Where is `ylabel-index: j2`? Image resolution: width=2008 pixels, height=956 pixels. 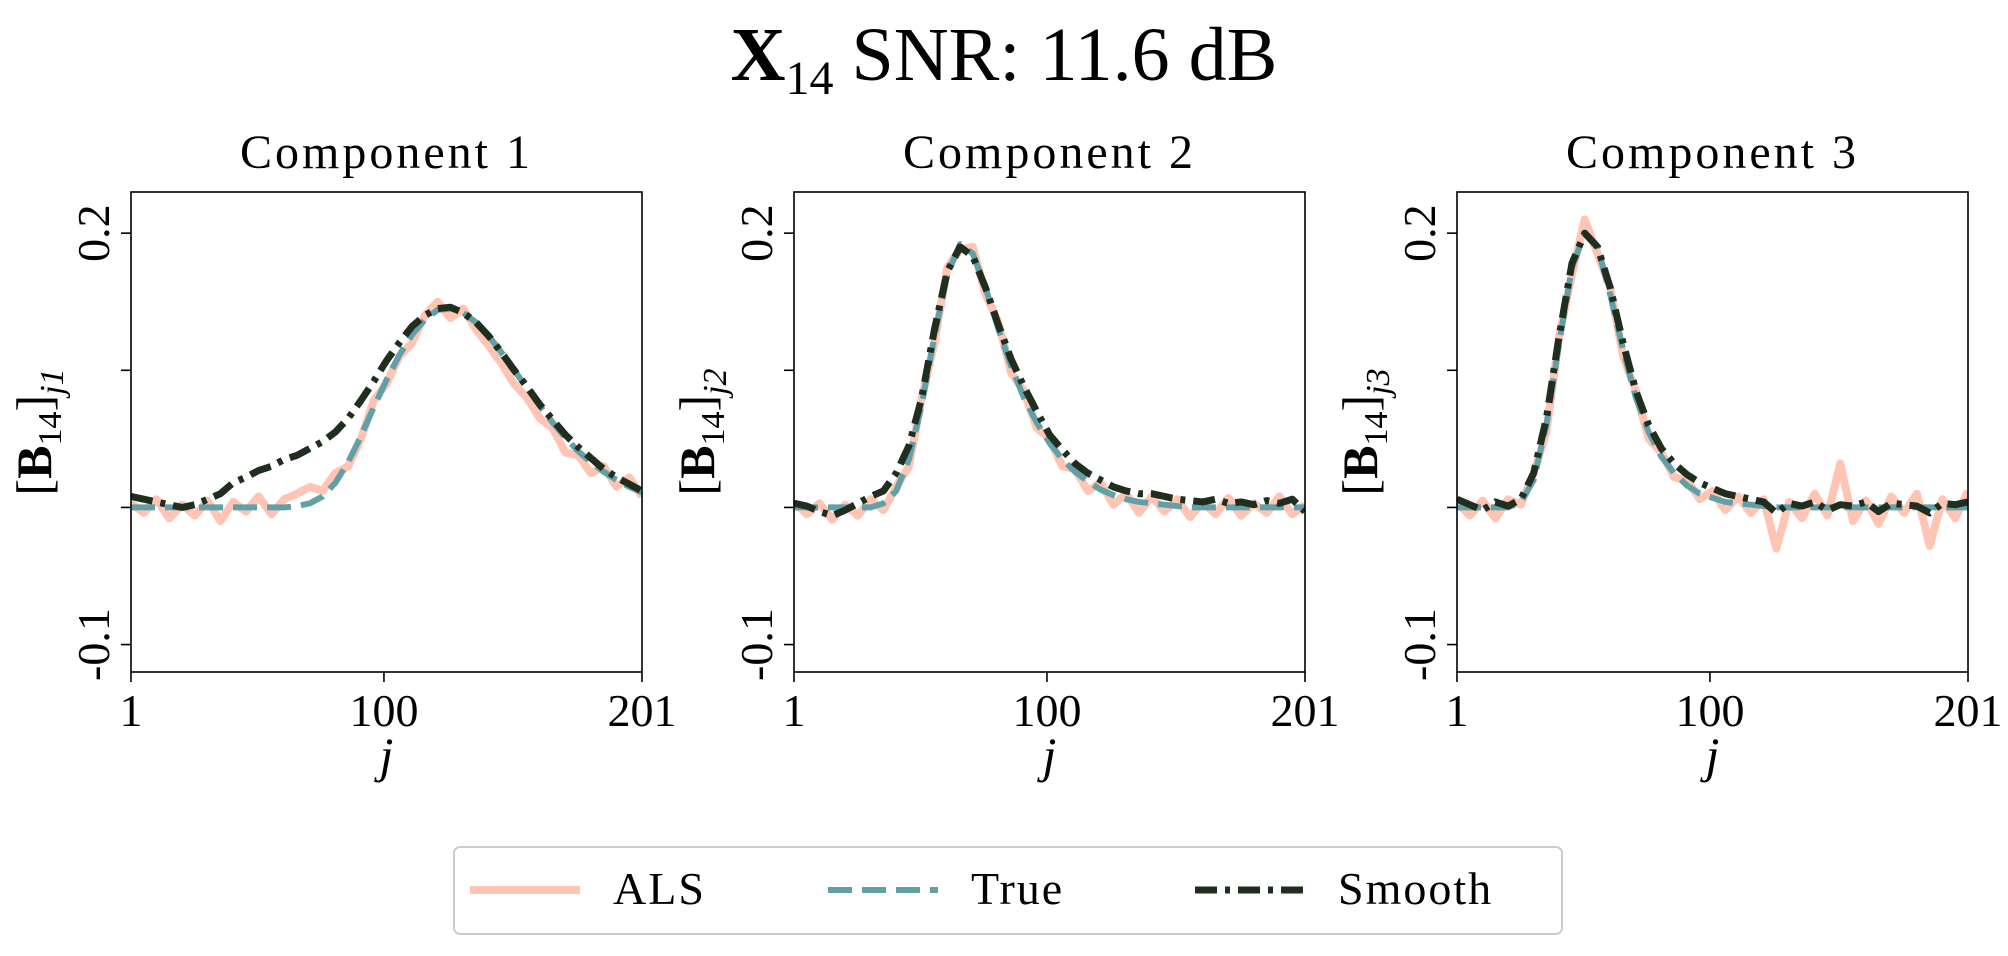 ylabel-index: j2 is located at coordinates (715, 383).